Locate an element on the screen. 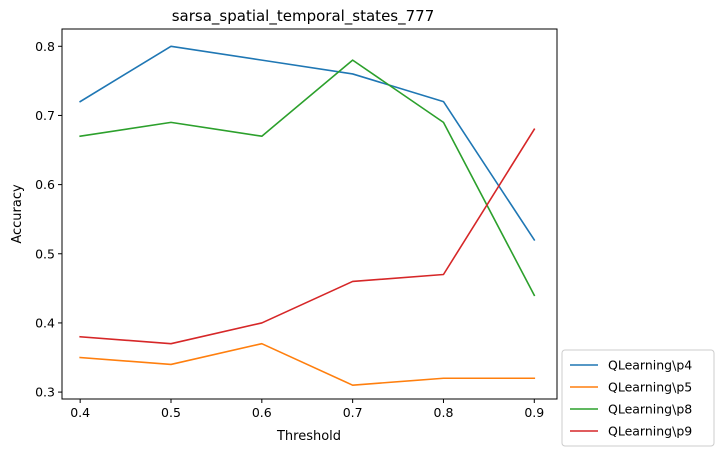  x-tick-label: 0.8 is located at coordinates (444, 412).